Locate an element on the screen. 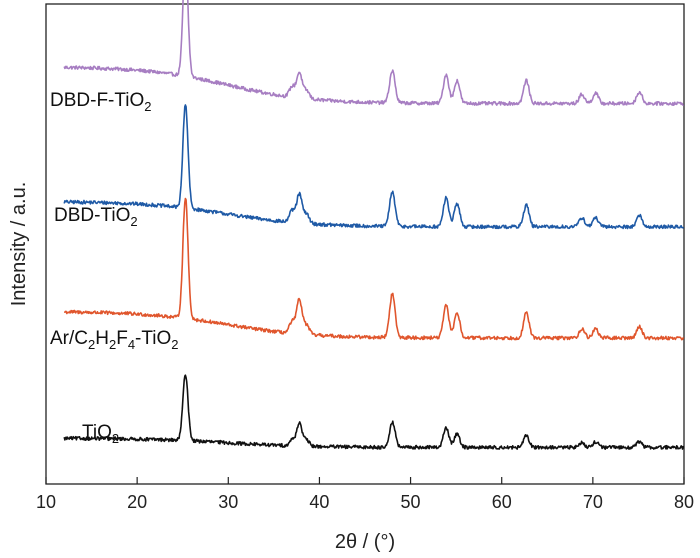  label-text: TiO is located at coordinates (97, 432).